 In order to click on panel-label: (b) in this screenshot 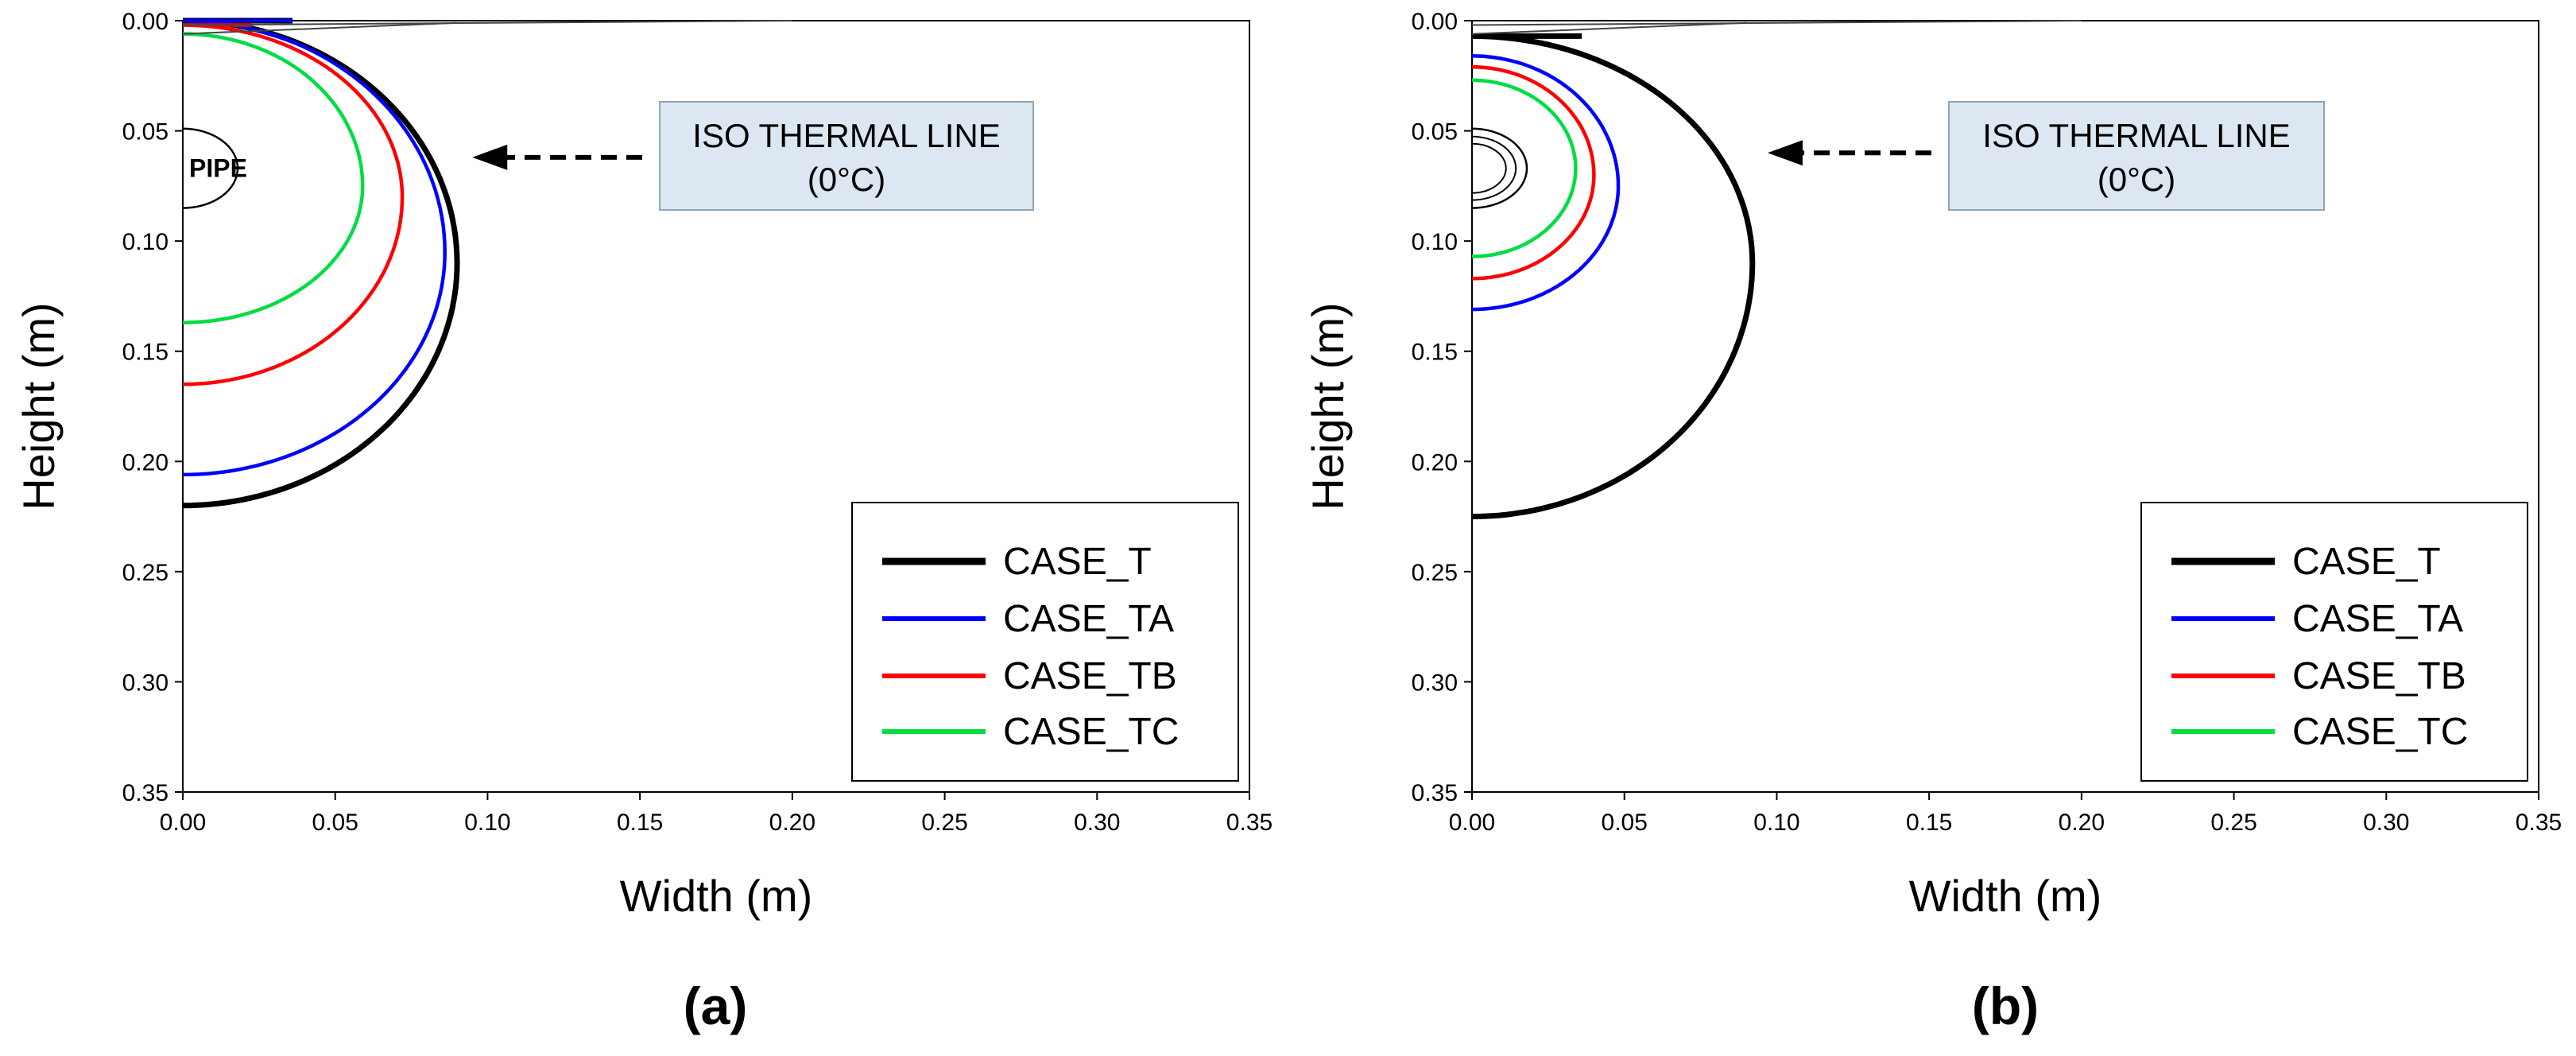, I will do `click(2005, 1005)`.